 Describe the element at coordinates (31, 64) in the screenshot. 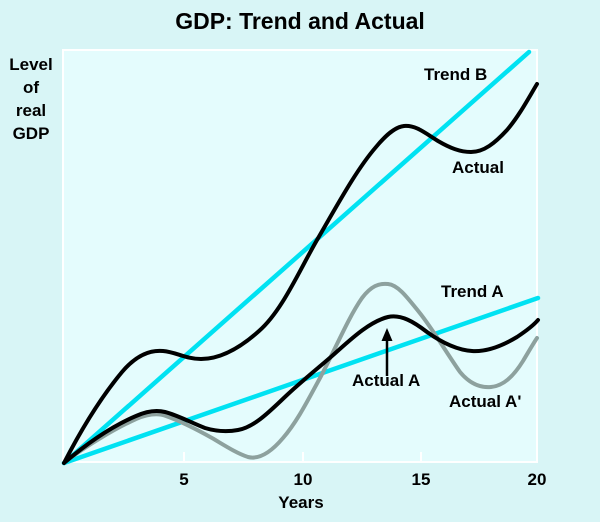

I see `y-axis-label-line: Level` at that location.